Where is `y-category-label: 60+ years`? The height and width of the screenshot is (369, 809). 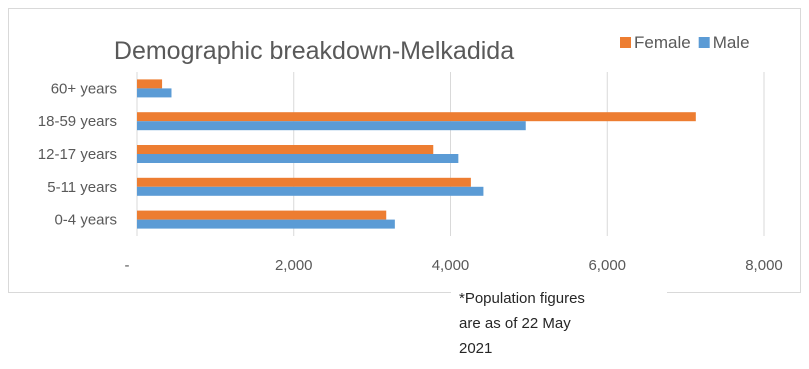 y-category-label: 60+ years is located at coordinates (84, 88).